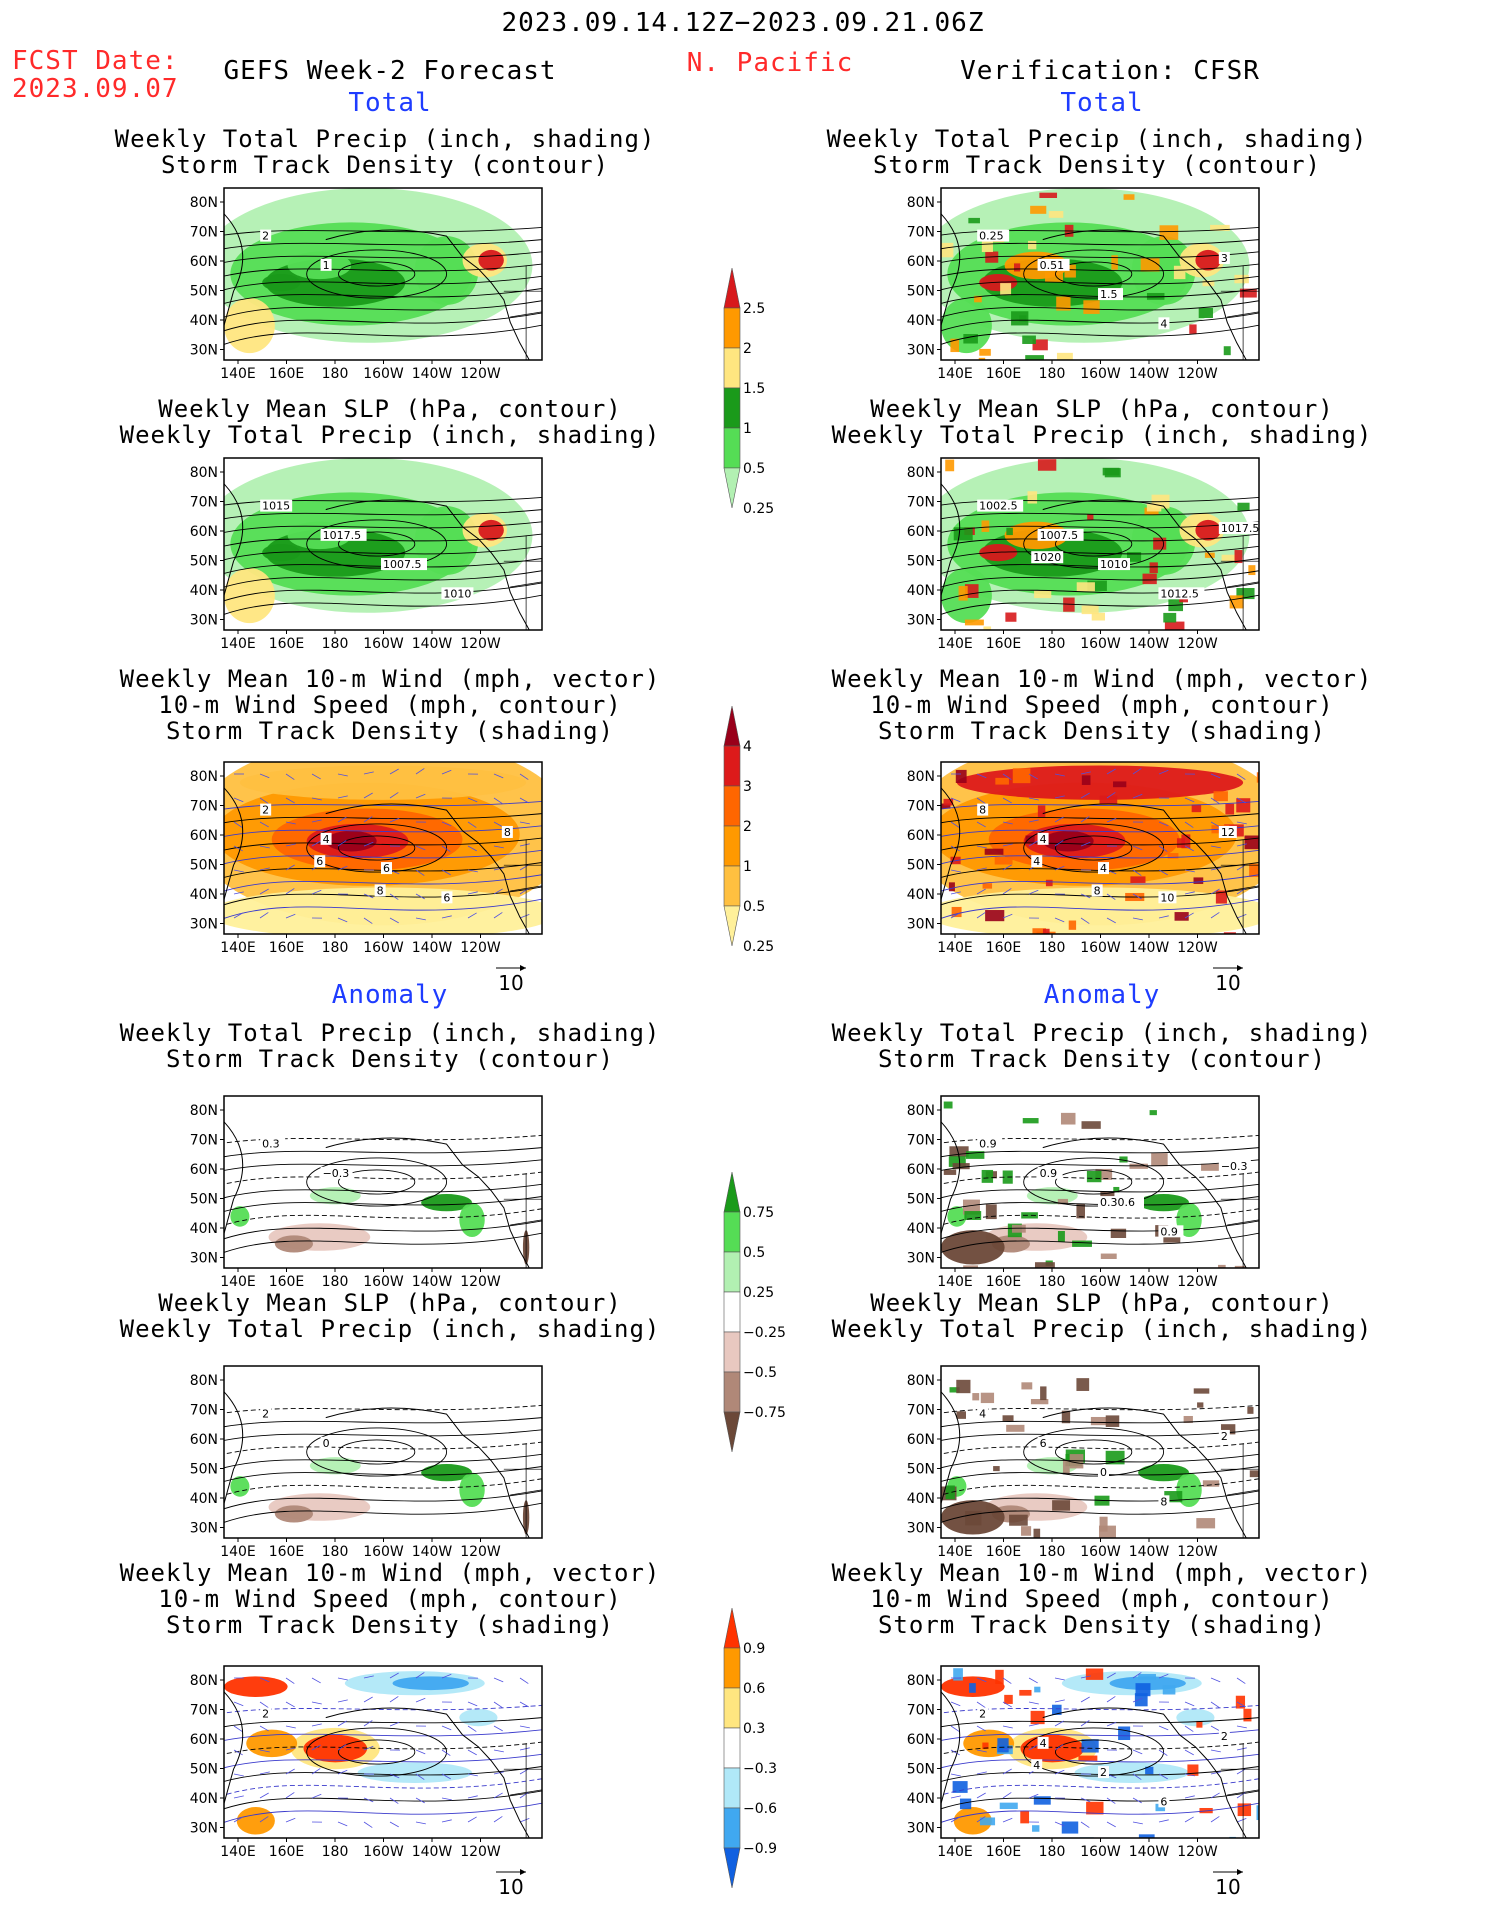 The image size is (1487, 1925). I want to click on contour-label: 0.30.6, so click(1117, 1202).